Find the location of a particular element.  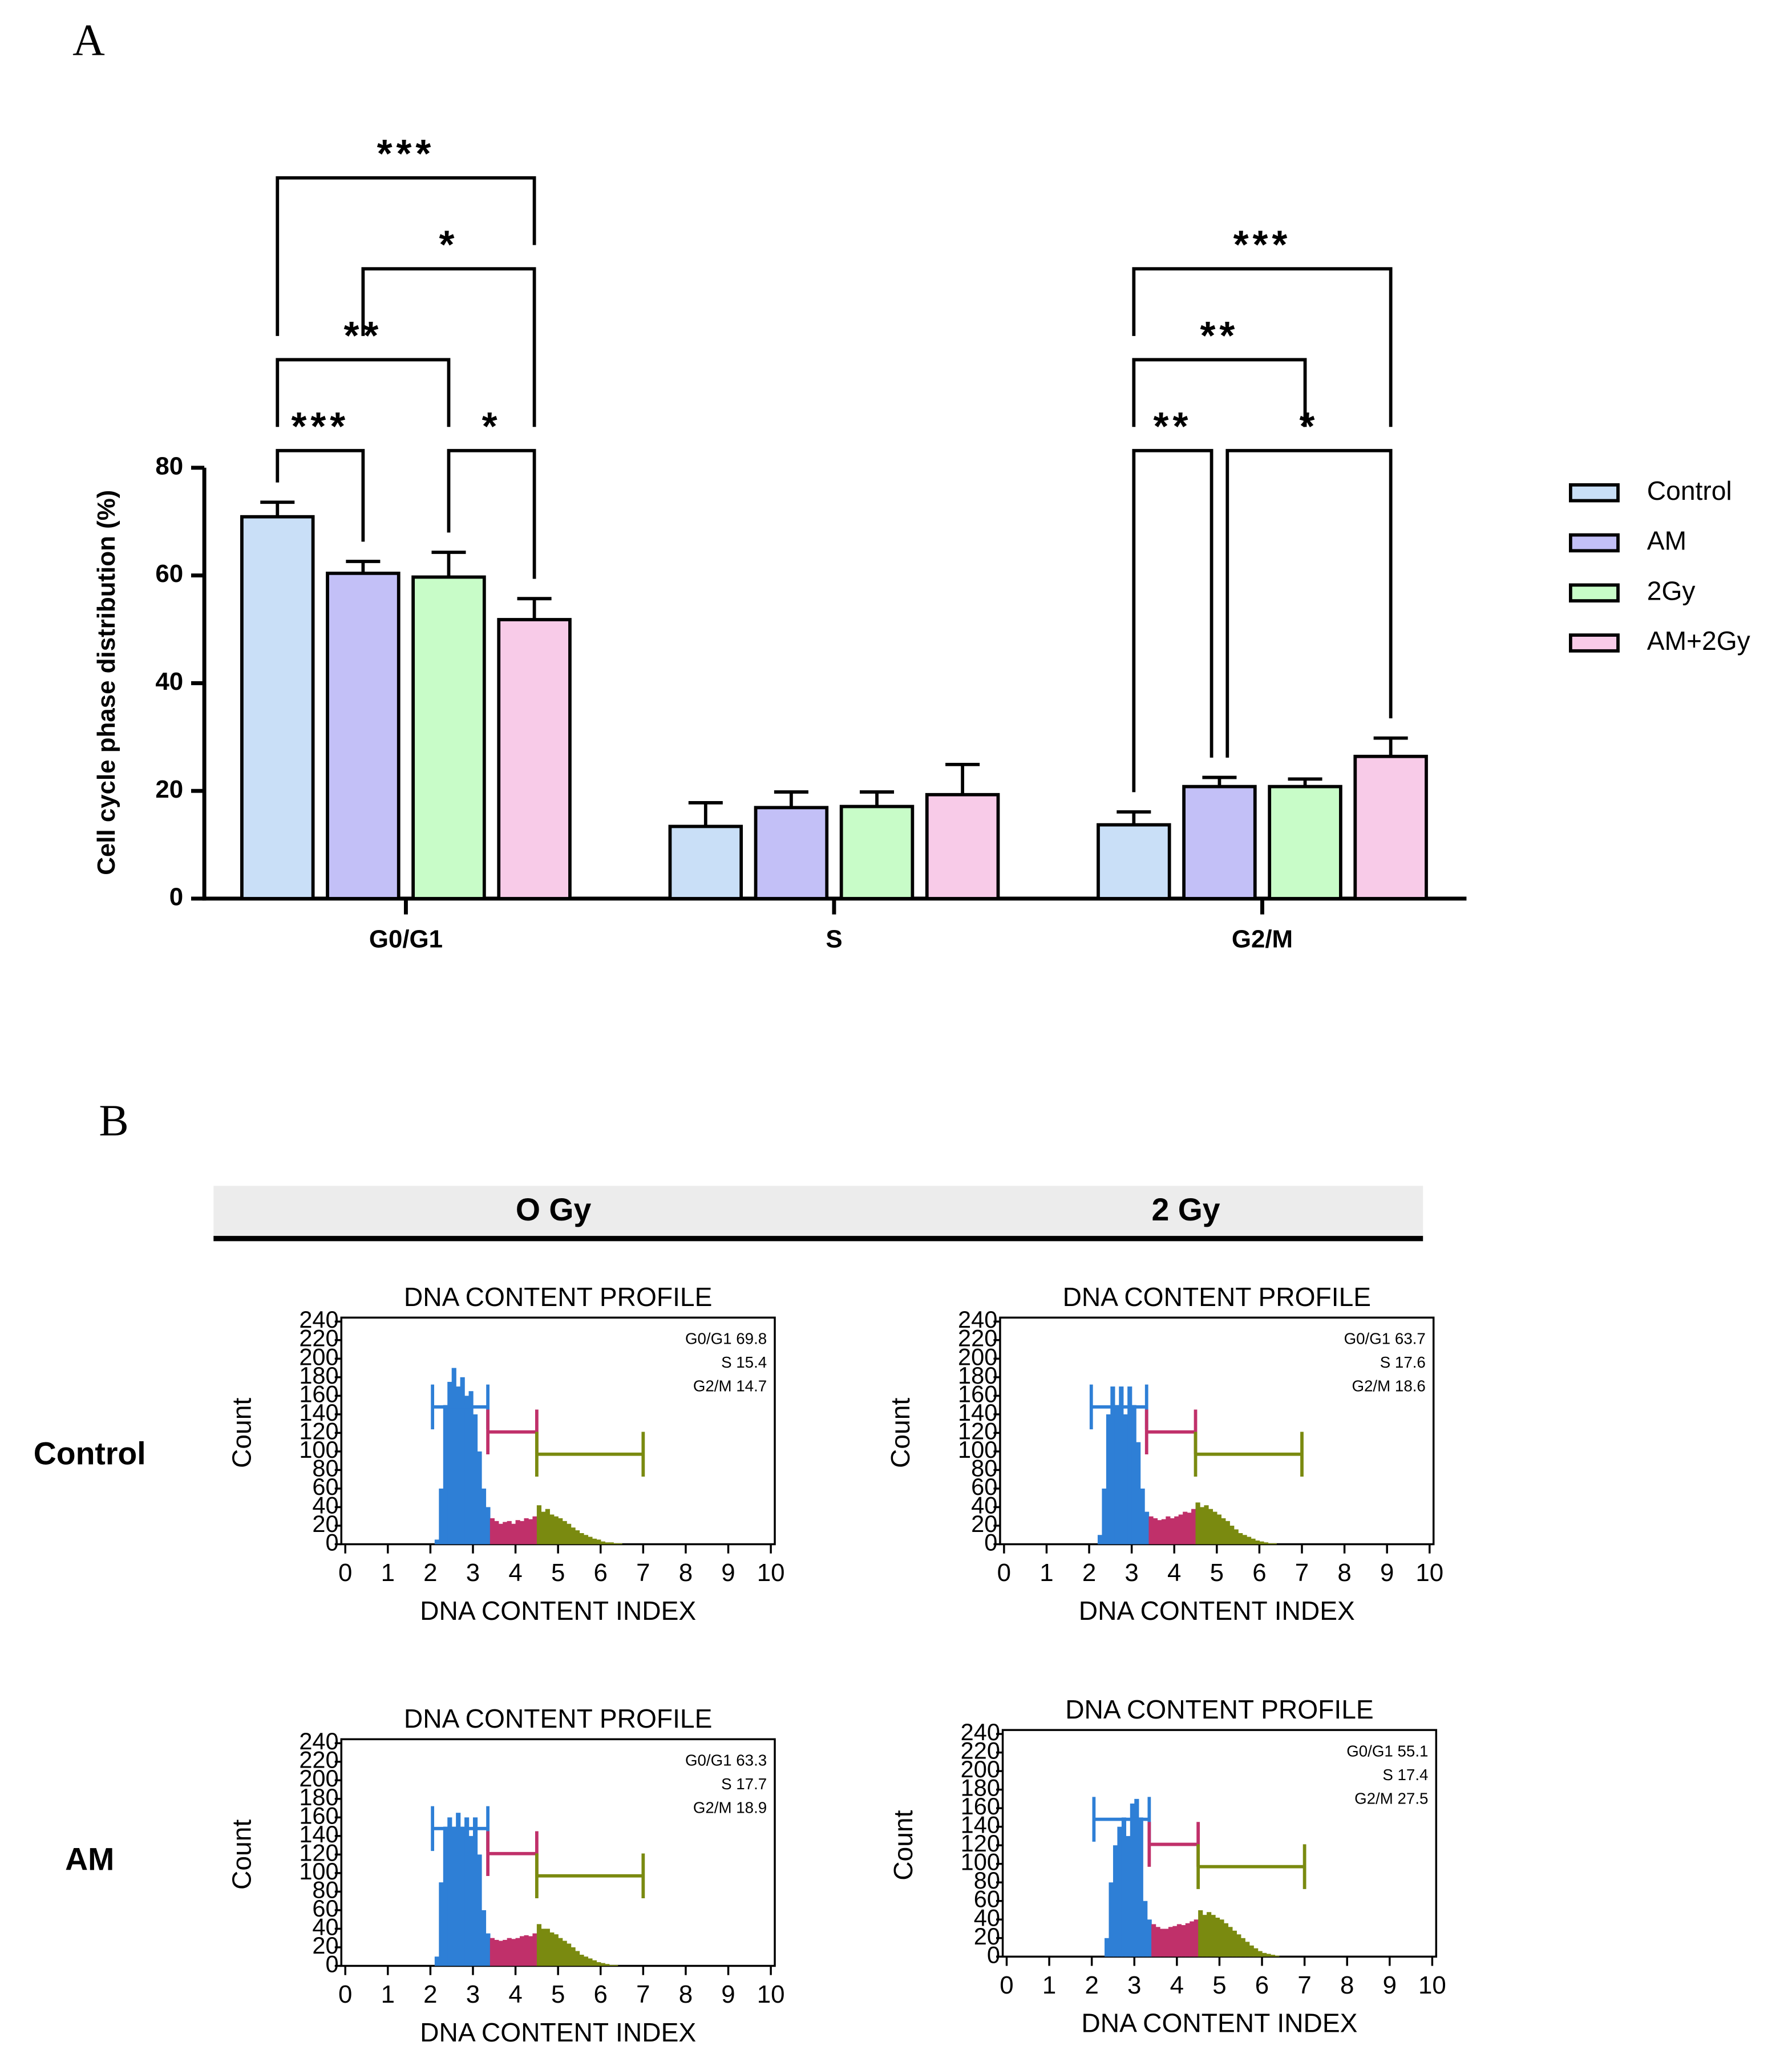

phase-value: 17.4 is located at coordinates (1413, 1775).